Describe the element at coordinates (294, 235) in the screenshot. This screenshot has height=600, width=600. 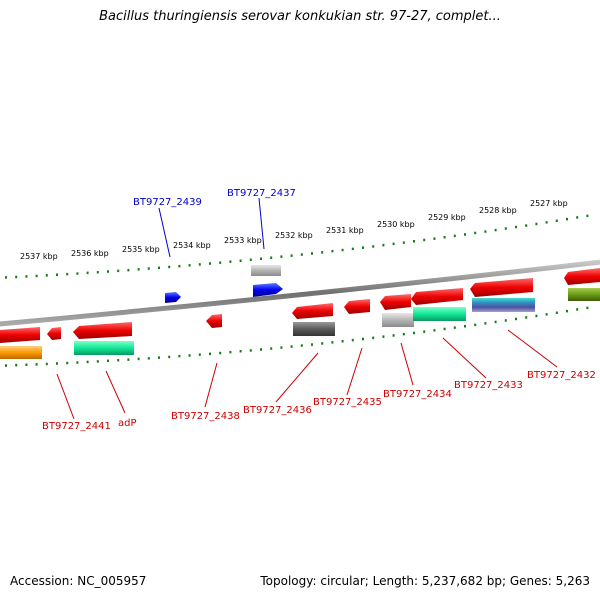
I see `kbp-label: 2532 kbp` at that location.